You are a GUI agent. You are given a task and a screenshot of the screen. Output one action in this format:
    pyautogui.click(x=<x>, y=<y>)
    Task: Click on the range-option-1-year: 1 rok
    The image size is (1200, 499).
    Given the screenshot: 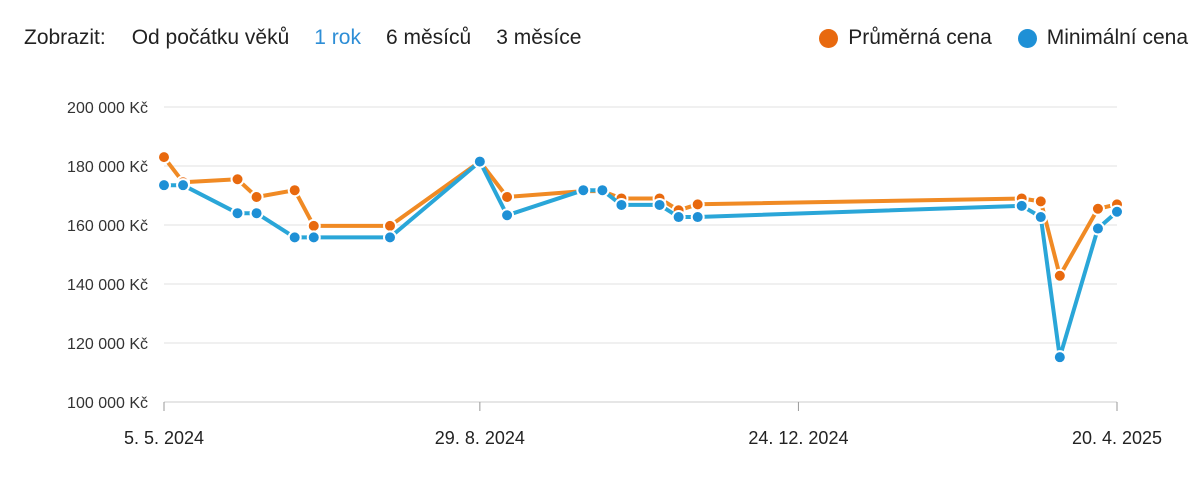 What is the action you would take?
    pyautogui.click(x=337, y=37)
    